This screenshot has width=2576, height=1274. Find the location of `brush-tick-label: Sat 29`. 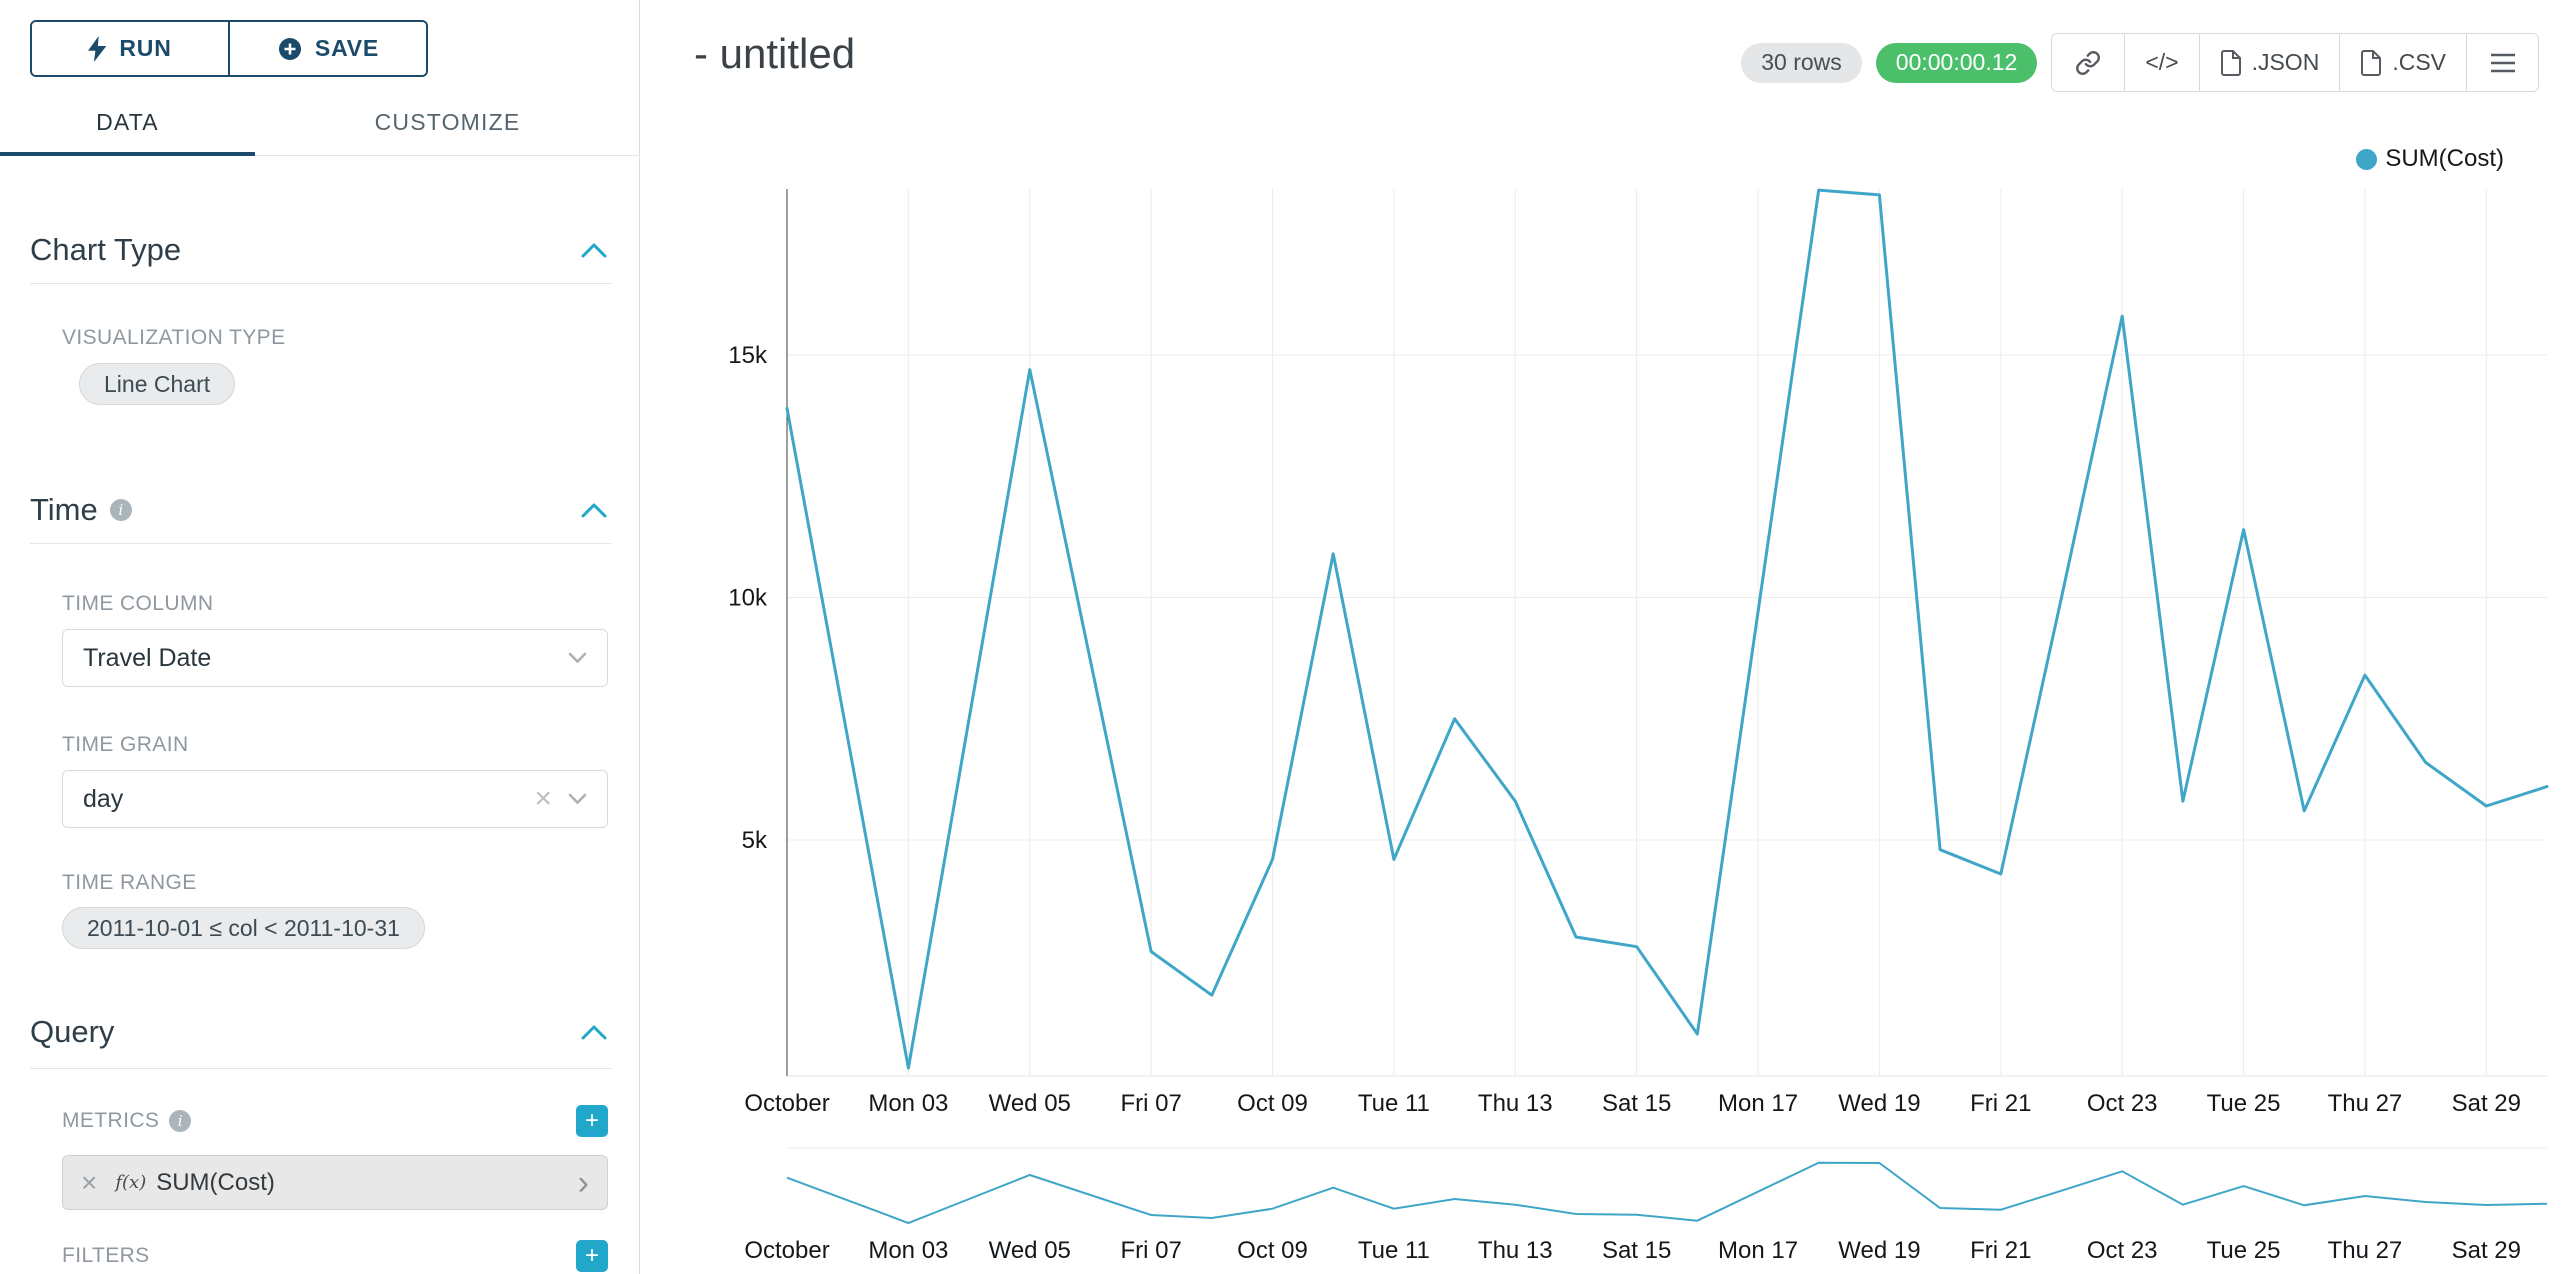

brush-tick-label: Sat 29 is located at coordinates (2486, 1250).